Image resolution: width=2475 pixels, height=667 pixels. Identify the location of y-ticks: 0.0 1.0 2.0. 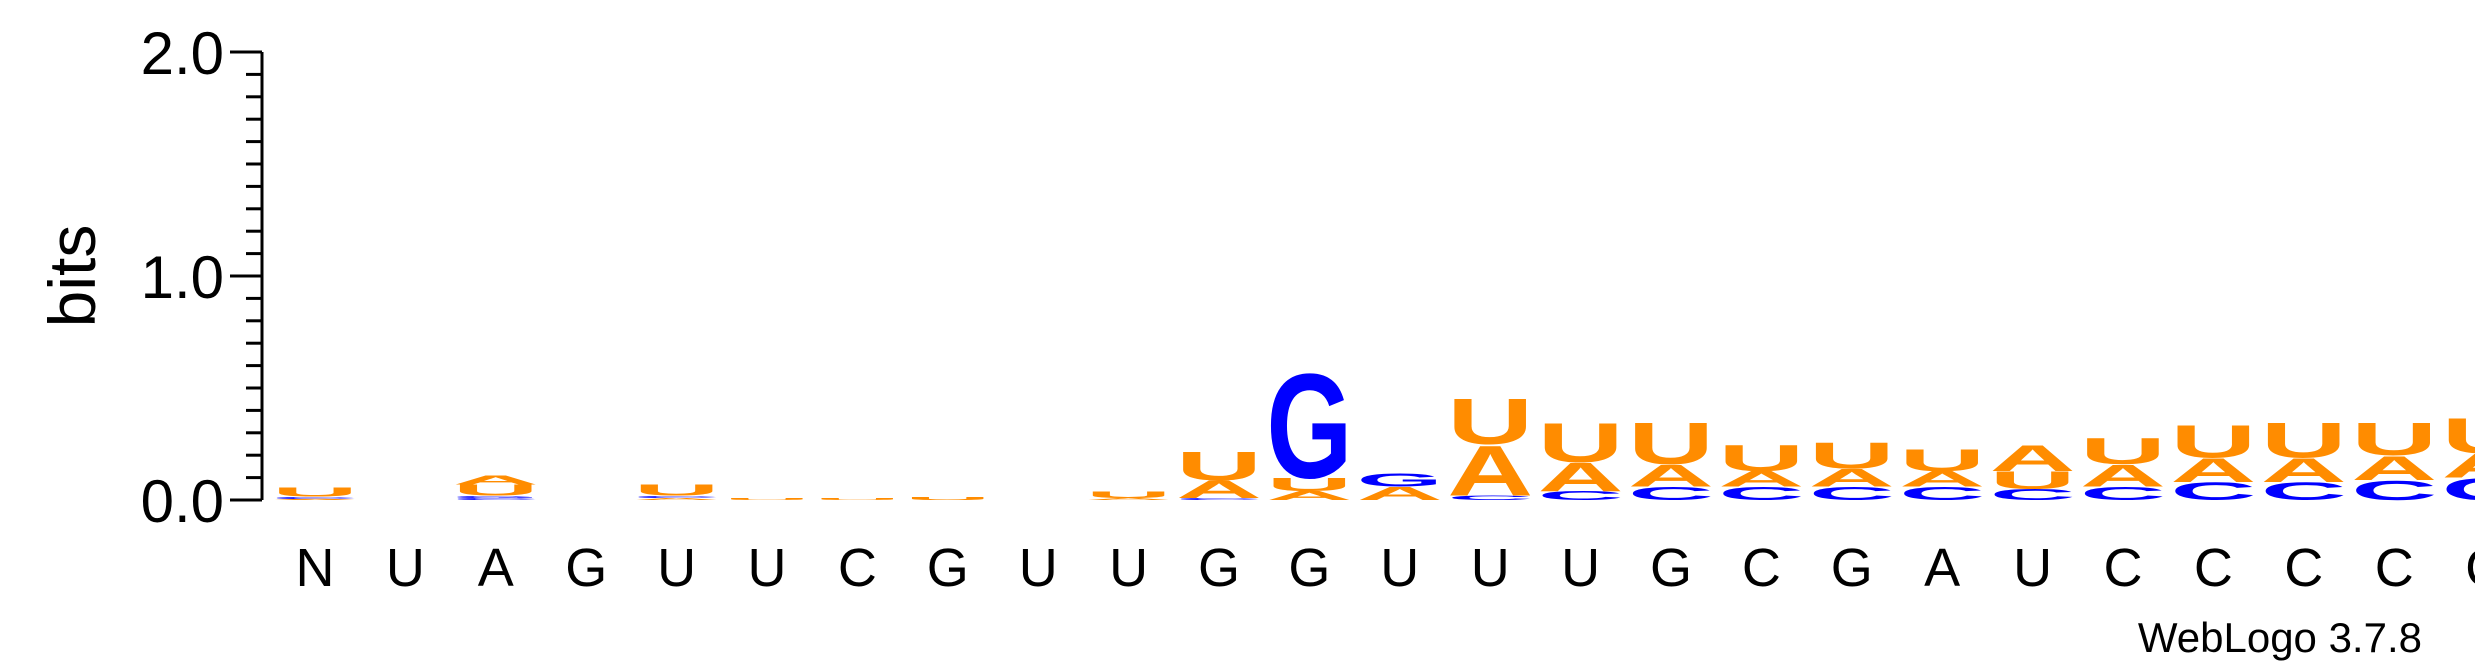
(201, 277).